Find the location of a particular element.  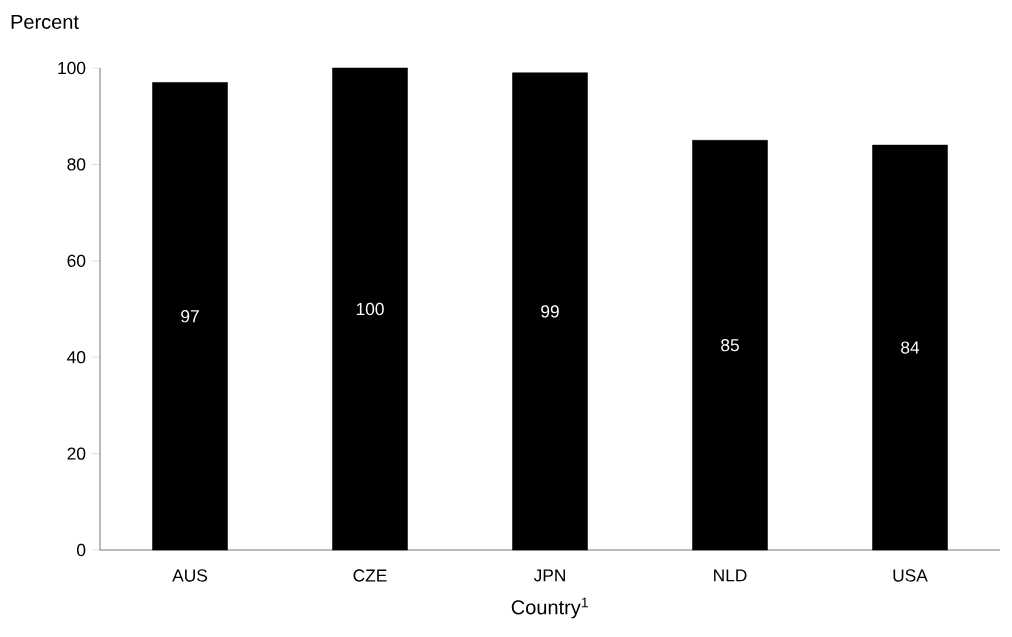

y-tick-label: 20 is located at coordinates (76, 453).